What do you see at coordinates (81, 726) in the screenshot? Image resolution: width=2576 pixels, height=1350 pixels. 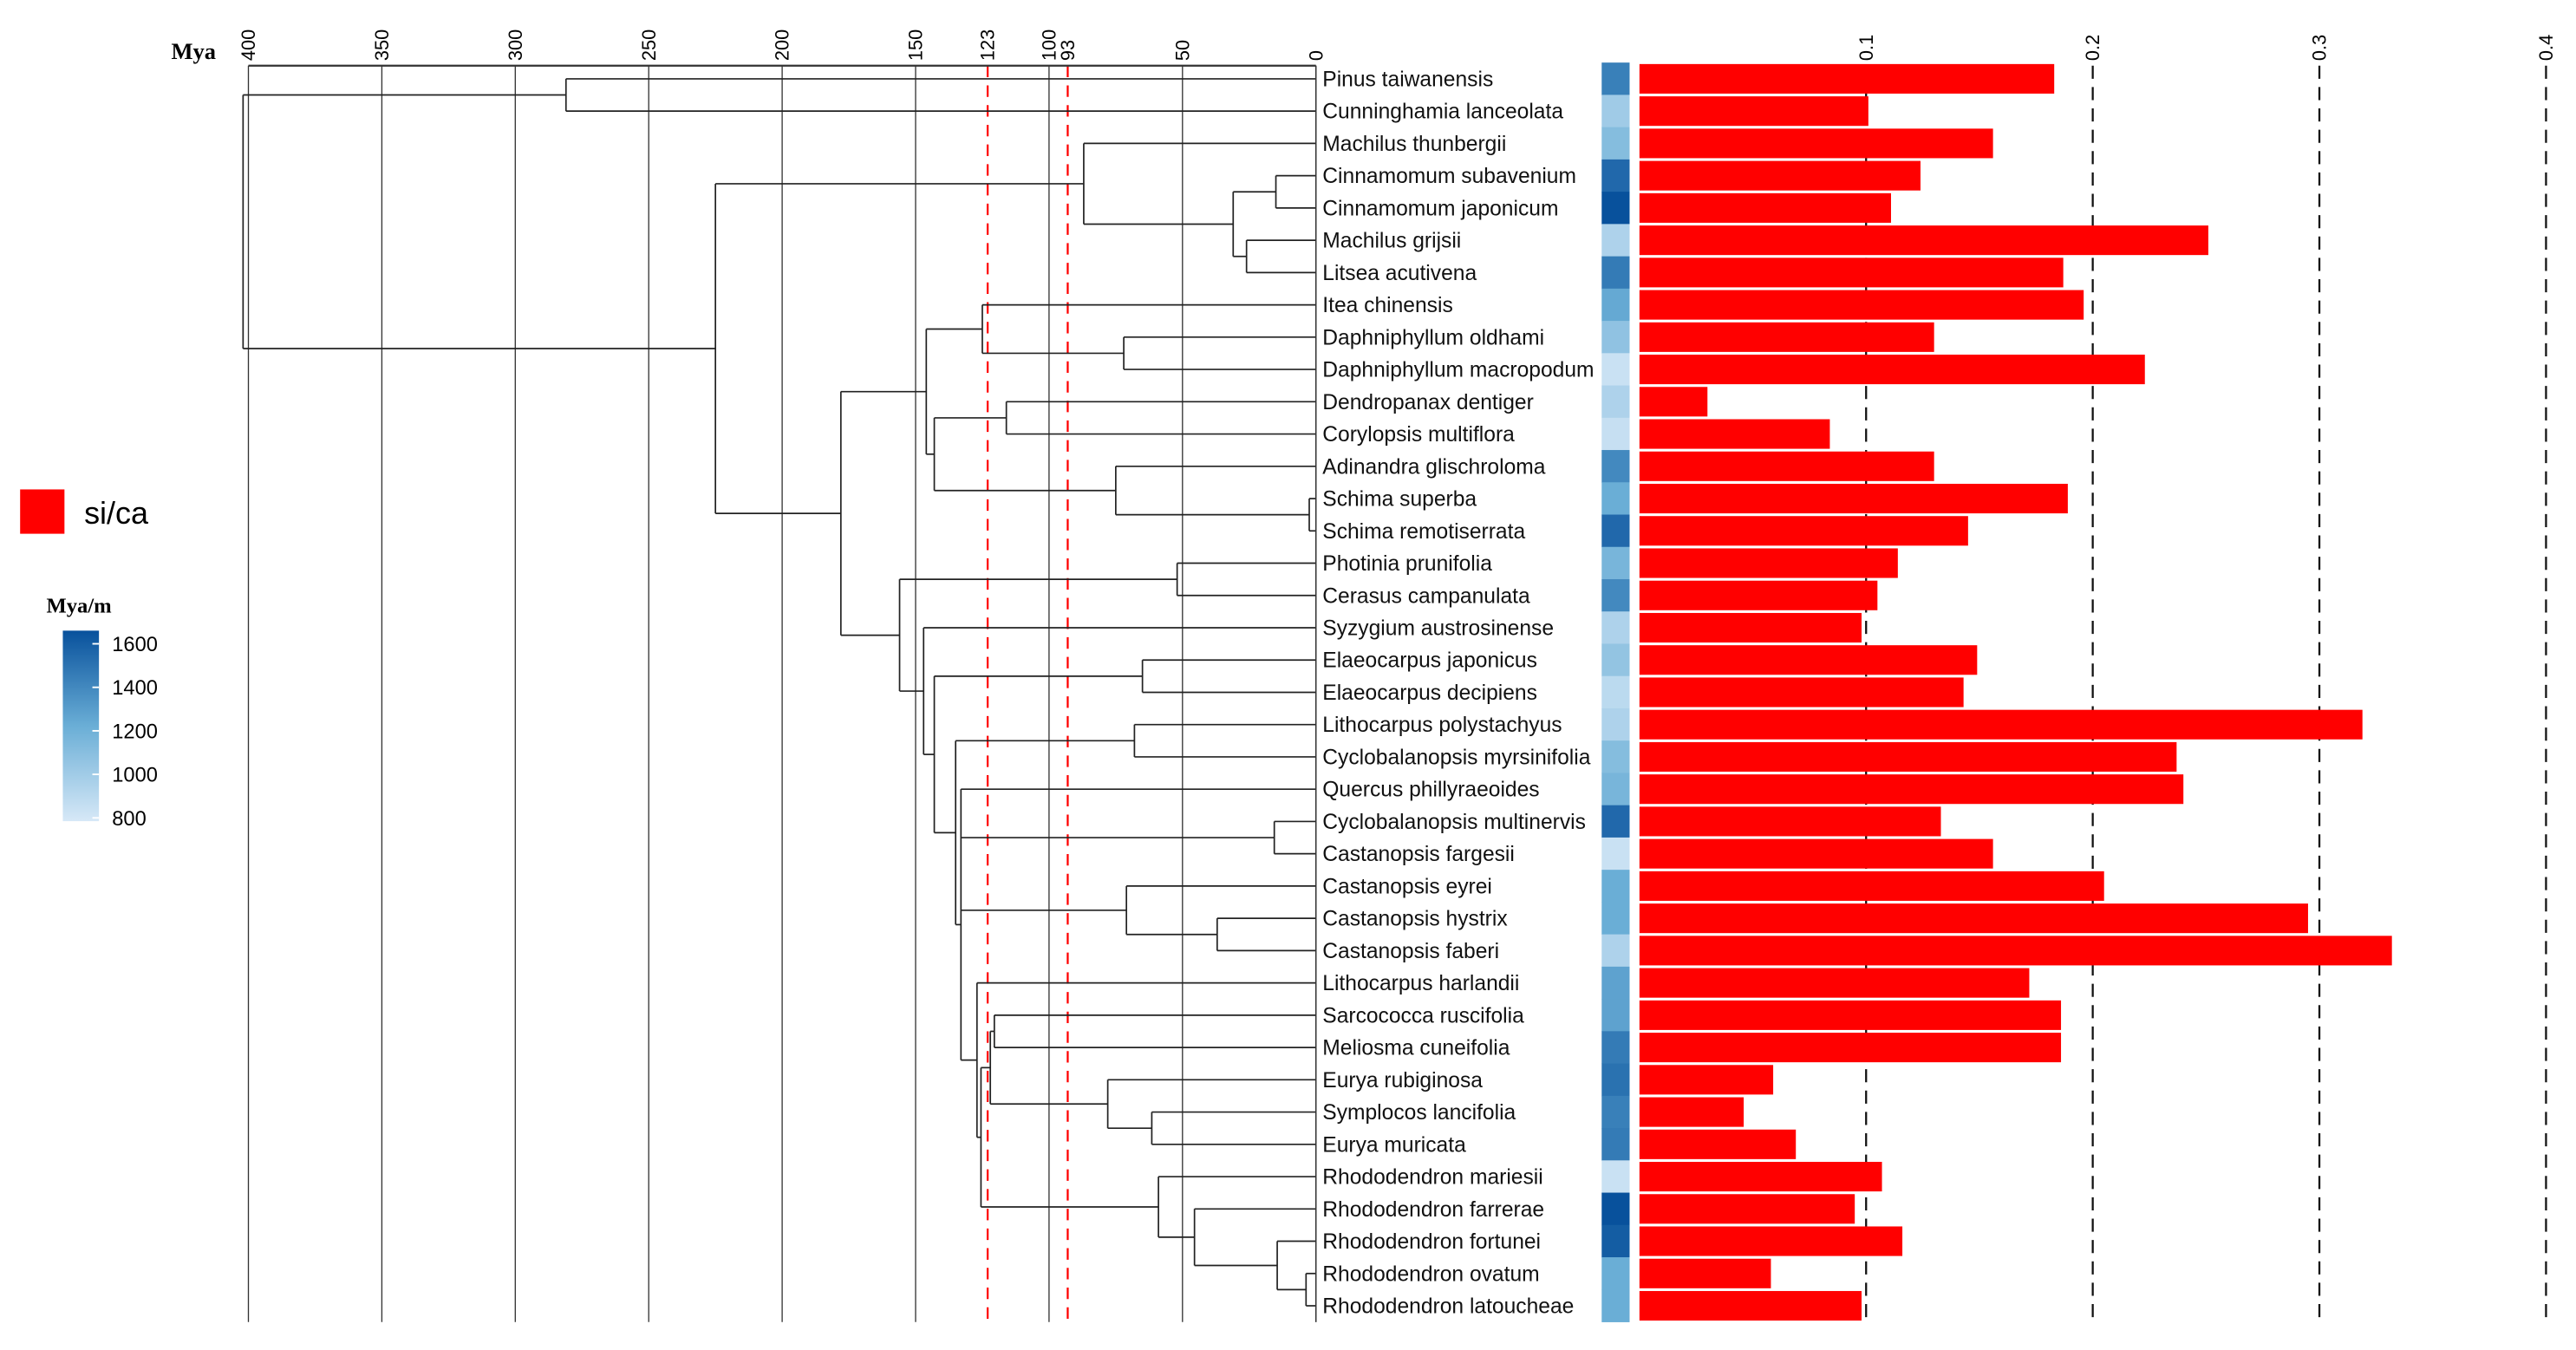 I see `gradient-bar` at bounding box center [81, 726].